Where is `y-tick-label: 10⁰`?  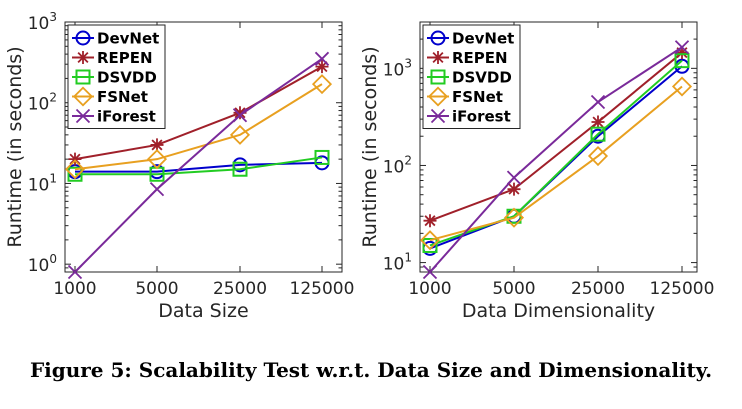 y-tick-label: 10⁰ is located at coordinates (42, 264).